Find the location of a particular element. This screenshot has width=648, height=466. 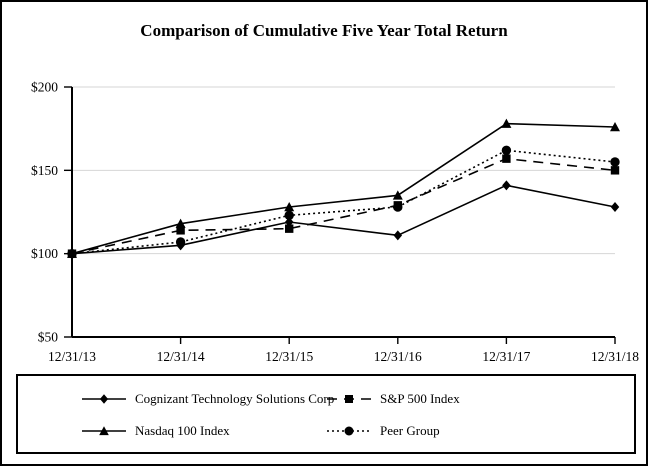

cognizant-line-sample is located at coordinates (104, 399).